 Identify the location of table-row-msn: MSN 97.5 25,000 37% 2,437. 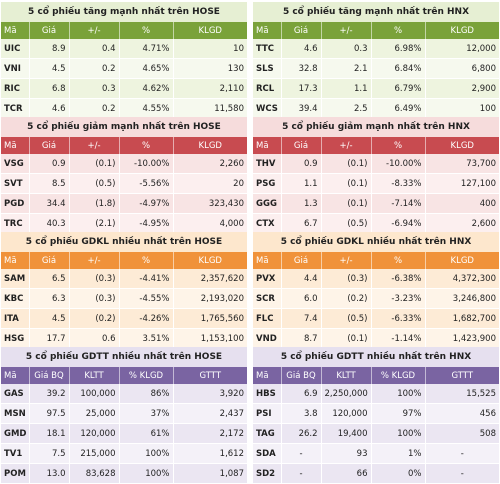
(124, 413).